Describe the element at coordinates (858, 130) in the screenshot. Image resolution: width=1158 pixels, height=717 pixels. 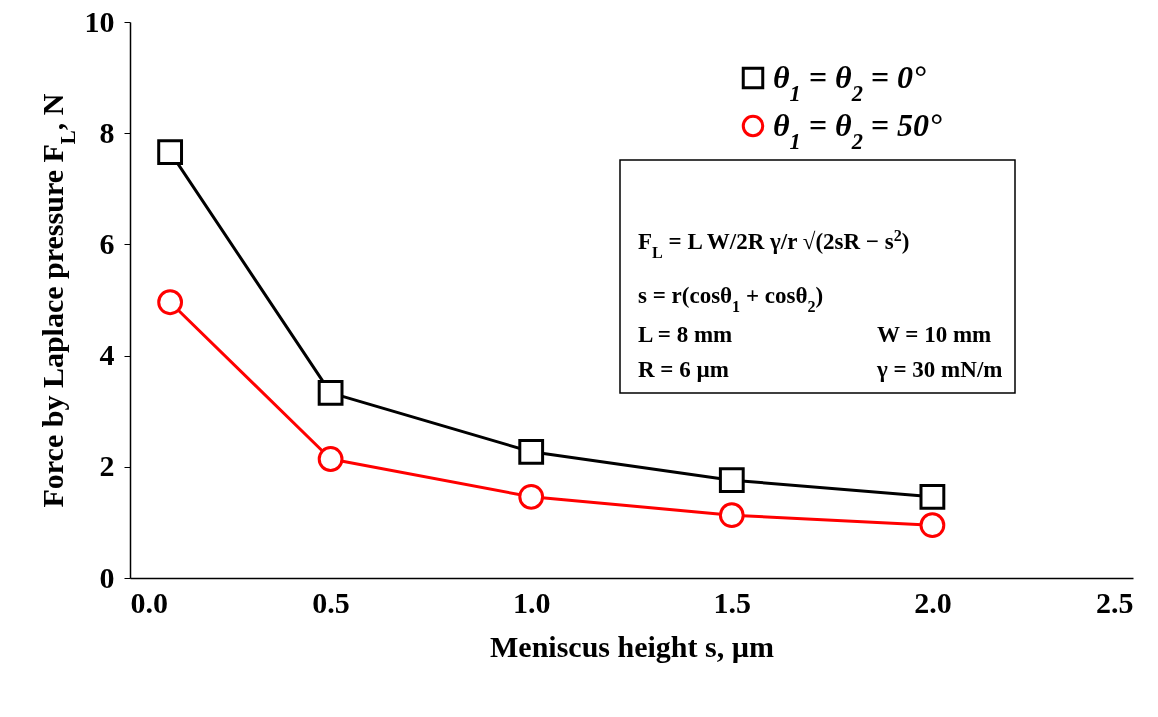
I see `legend-label: θ$_{1}$ = θ$_{2}$ = 50°` at that location.